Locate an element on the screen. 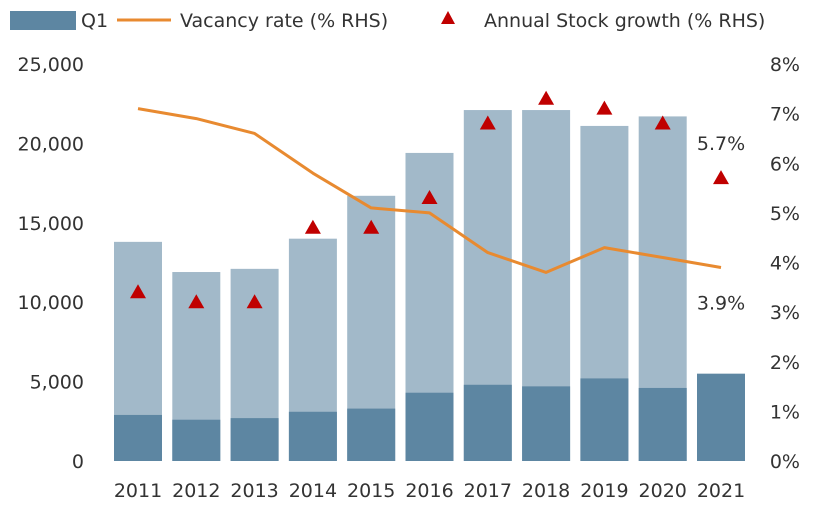 This screenshot has width=825, height=511. right-tick-label: 2% is located at coordinates (785, 363).